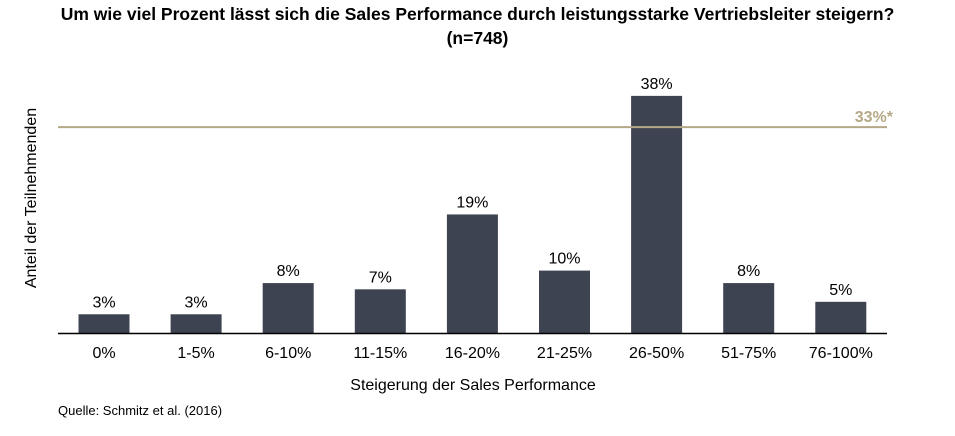 This screenshot has height=436, width=955. Describe the element at coordinates (380, 311) in the screenshot. I see `bar-11-15%` at that location.